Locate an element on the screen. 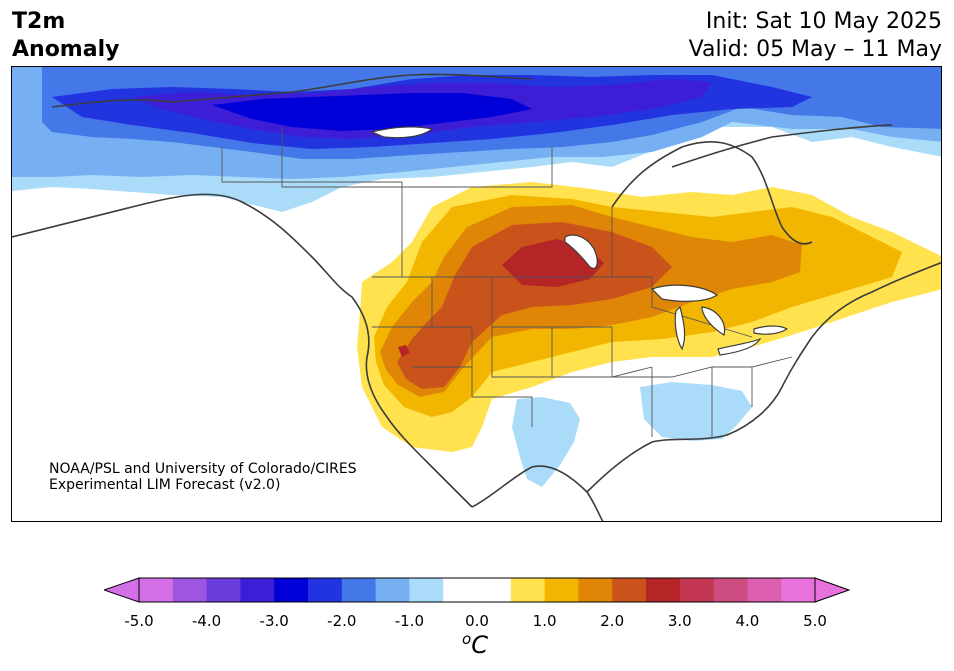  colorbar-frame is located at coordinates (477, 590).